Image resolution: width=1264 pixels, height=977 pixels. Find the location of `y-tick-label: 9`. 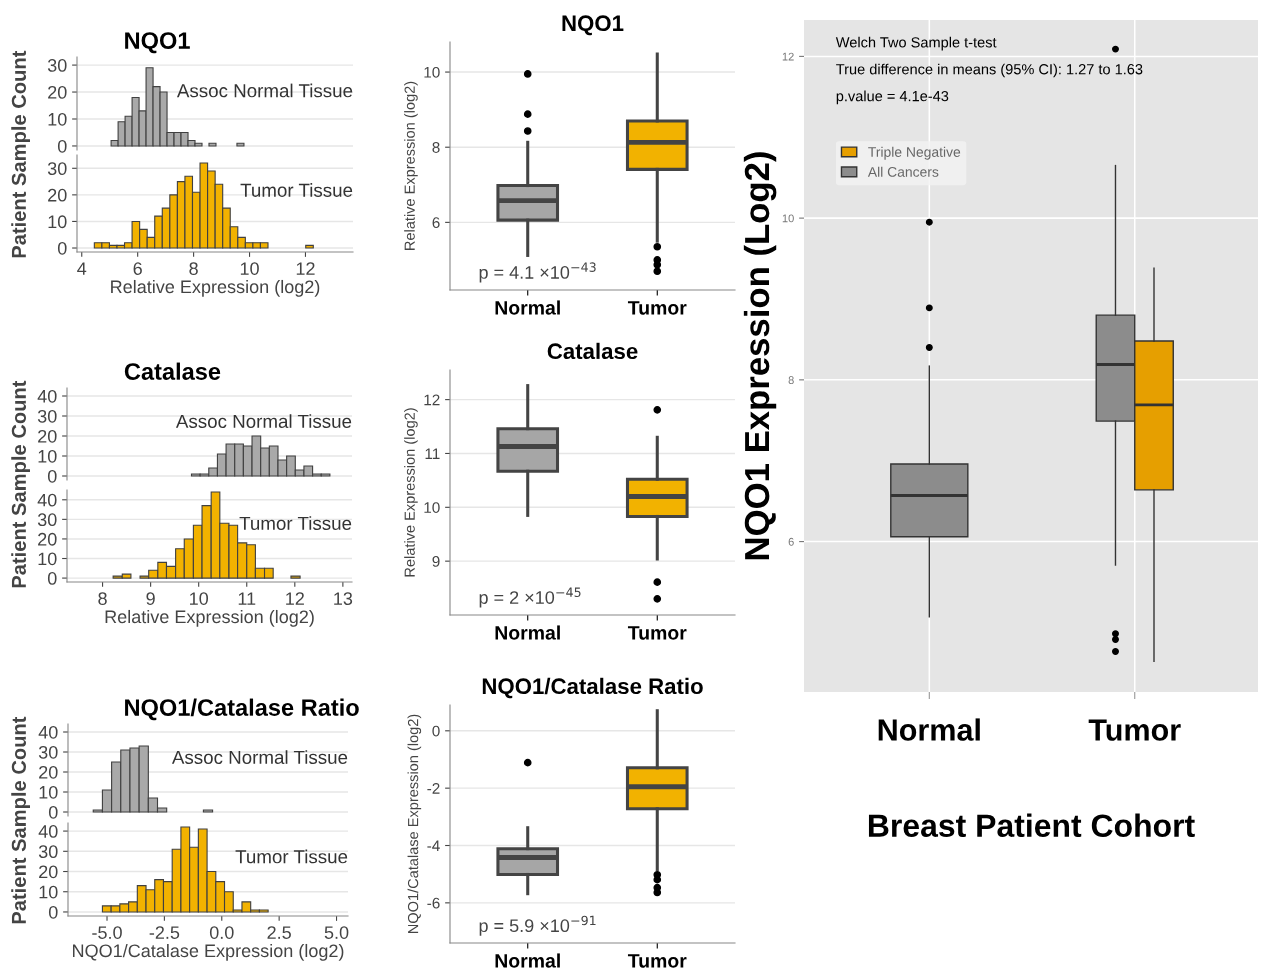

y-tick-label: 9 is located at coordinates (436, 561).